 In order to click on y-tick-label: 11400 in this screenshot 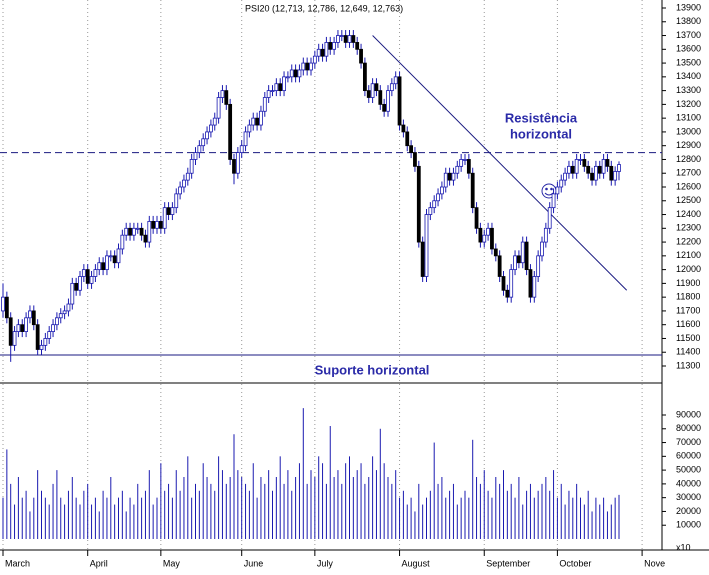, I will do `click(688, 352)`.